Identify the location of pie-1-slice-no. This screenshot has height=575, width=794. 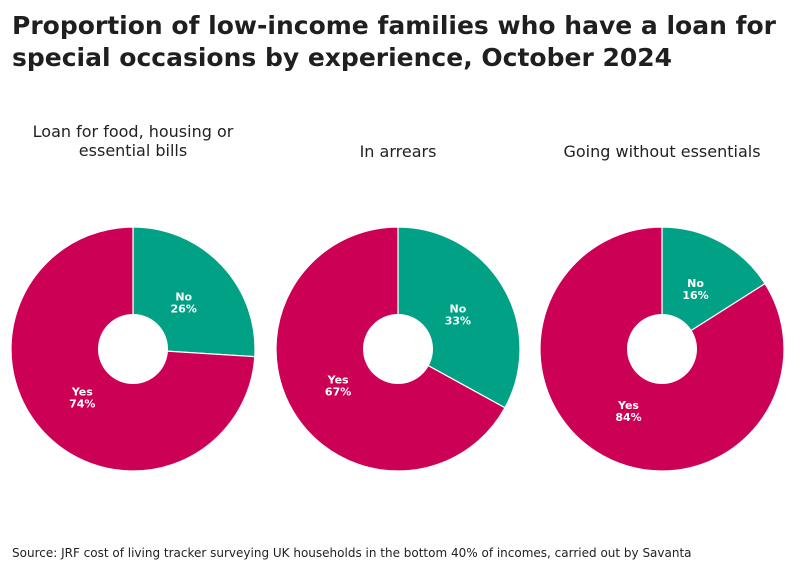
(194, 292).